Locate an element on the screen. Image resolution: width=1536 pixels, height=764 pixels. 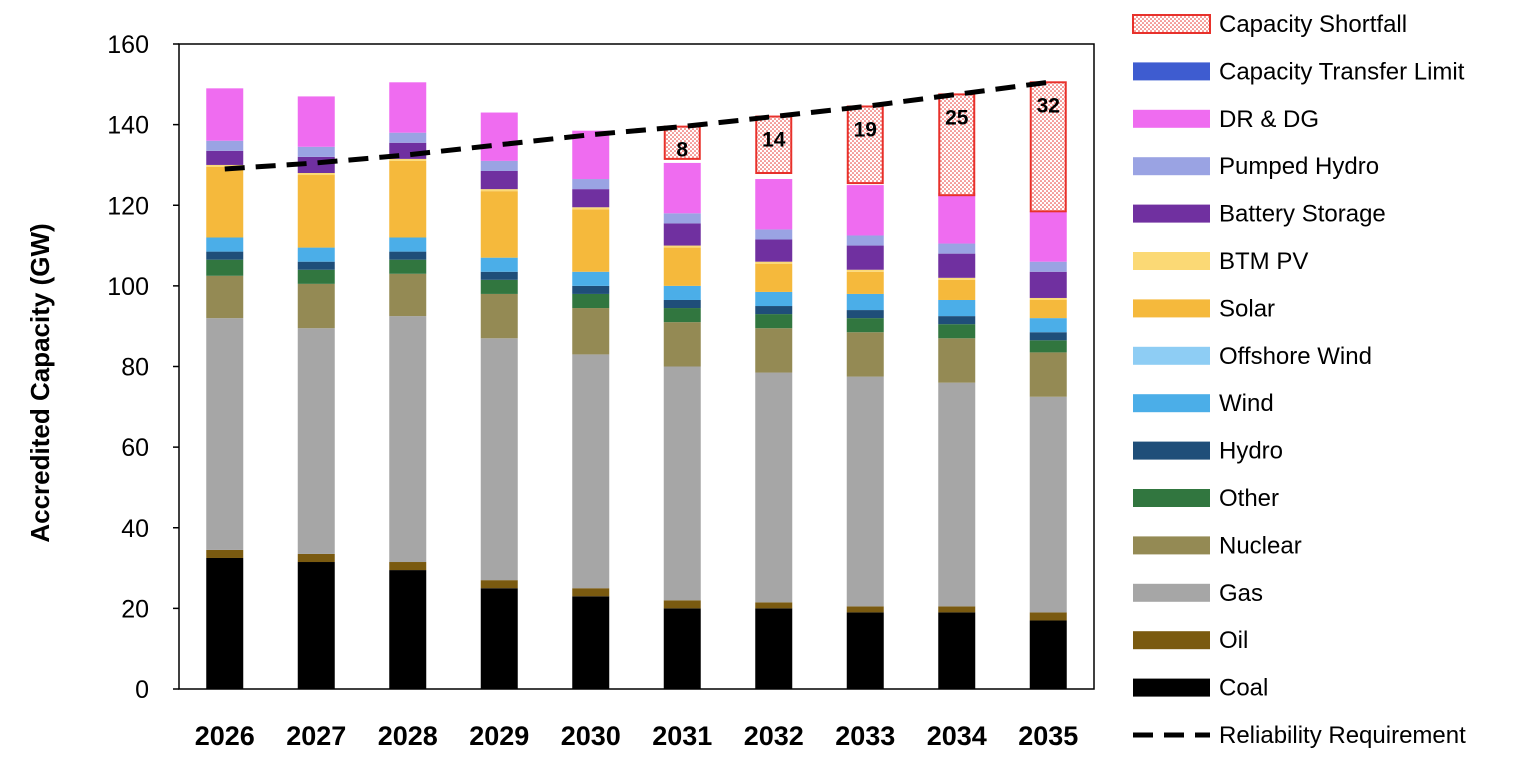
legend-label-coal: Coal is located at coordinates (1243, 688).